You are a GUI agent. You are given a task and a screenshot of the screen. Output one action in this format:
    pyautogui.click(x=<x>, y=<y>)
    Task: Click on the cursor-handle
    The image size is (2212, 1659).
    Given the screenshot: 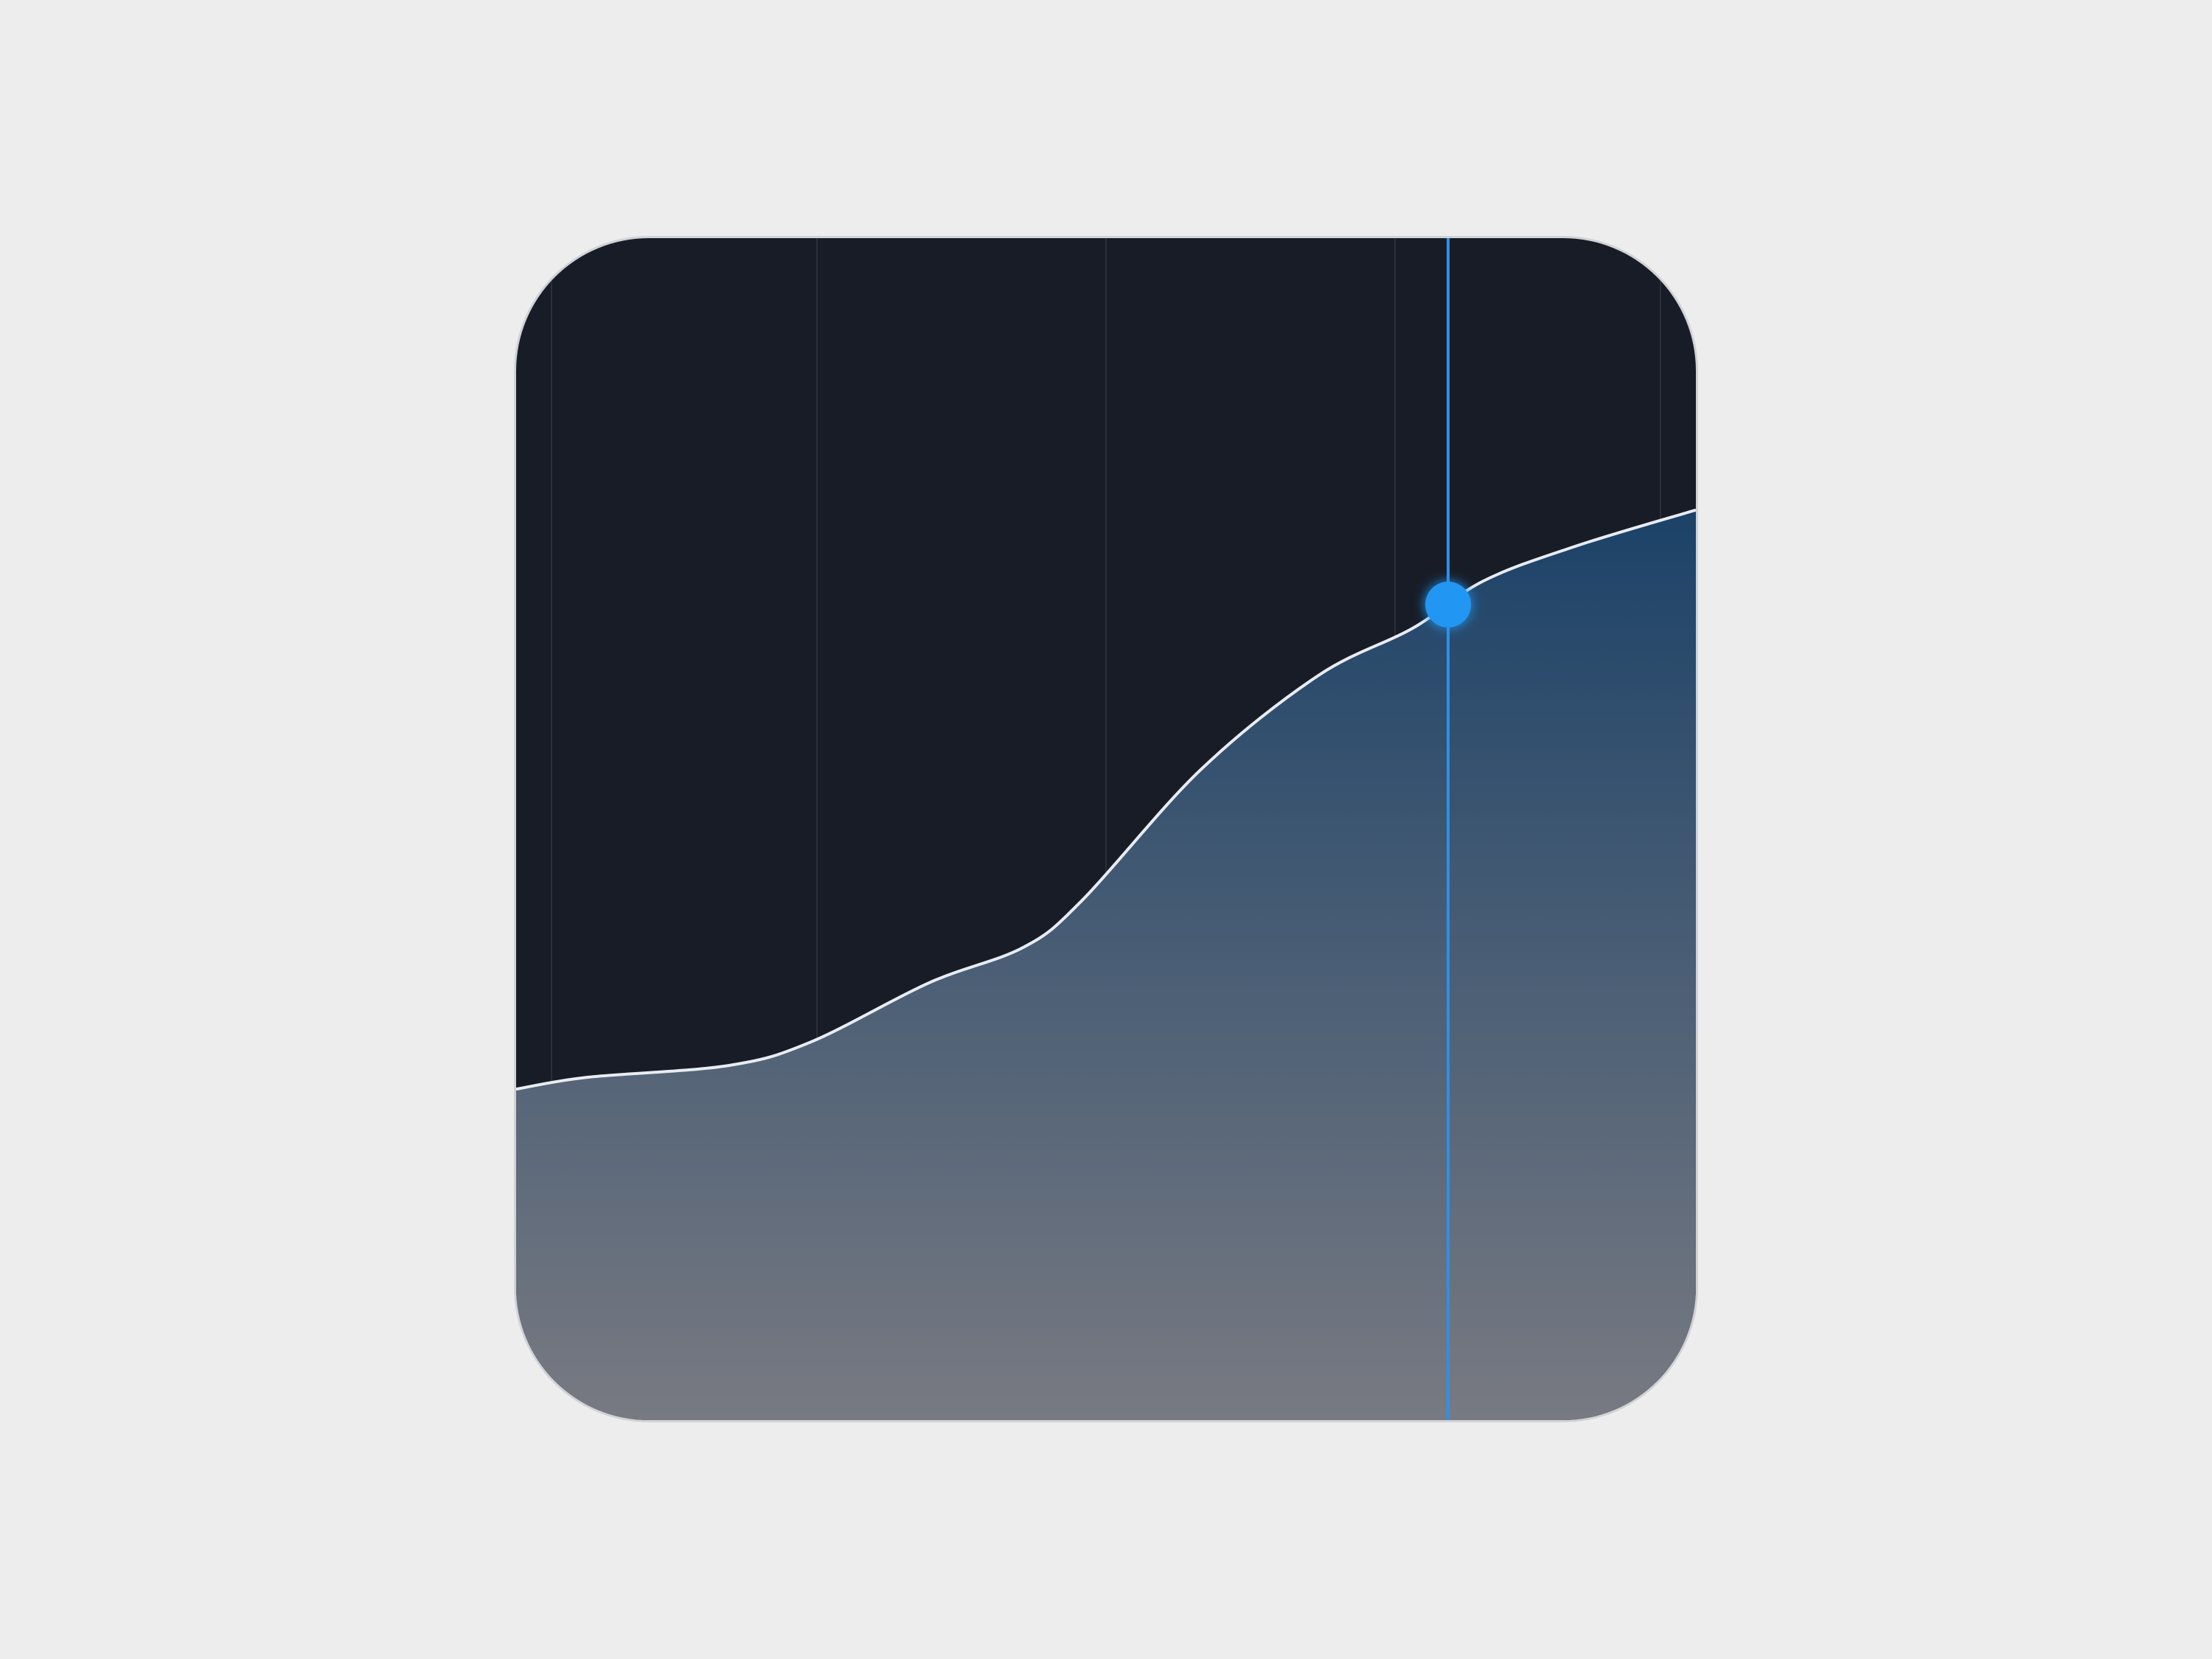 What is the action you would take?
    pyautogui.click(x=1448, y=604)
    